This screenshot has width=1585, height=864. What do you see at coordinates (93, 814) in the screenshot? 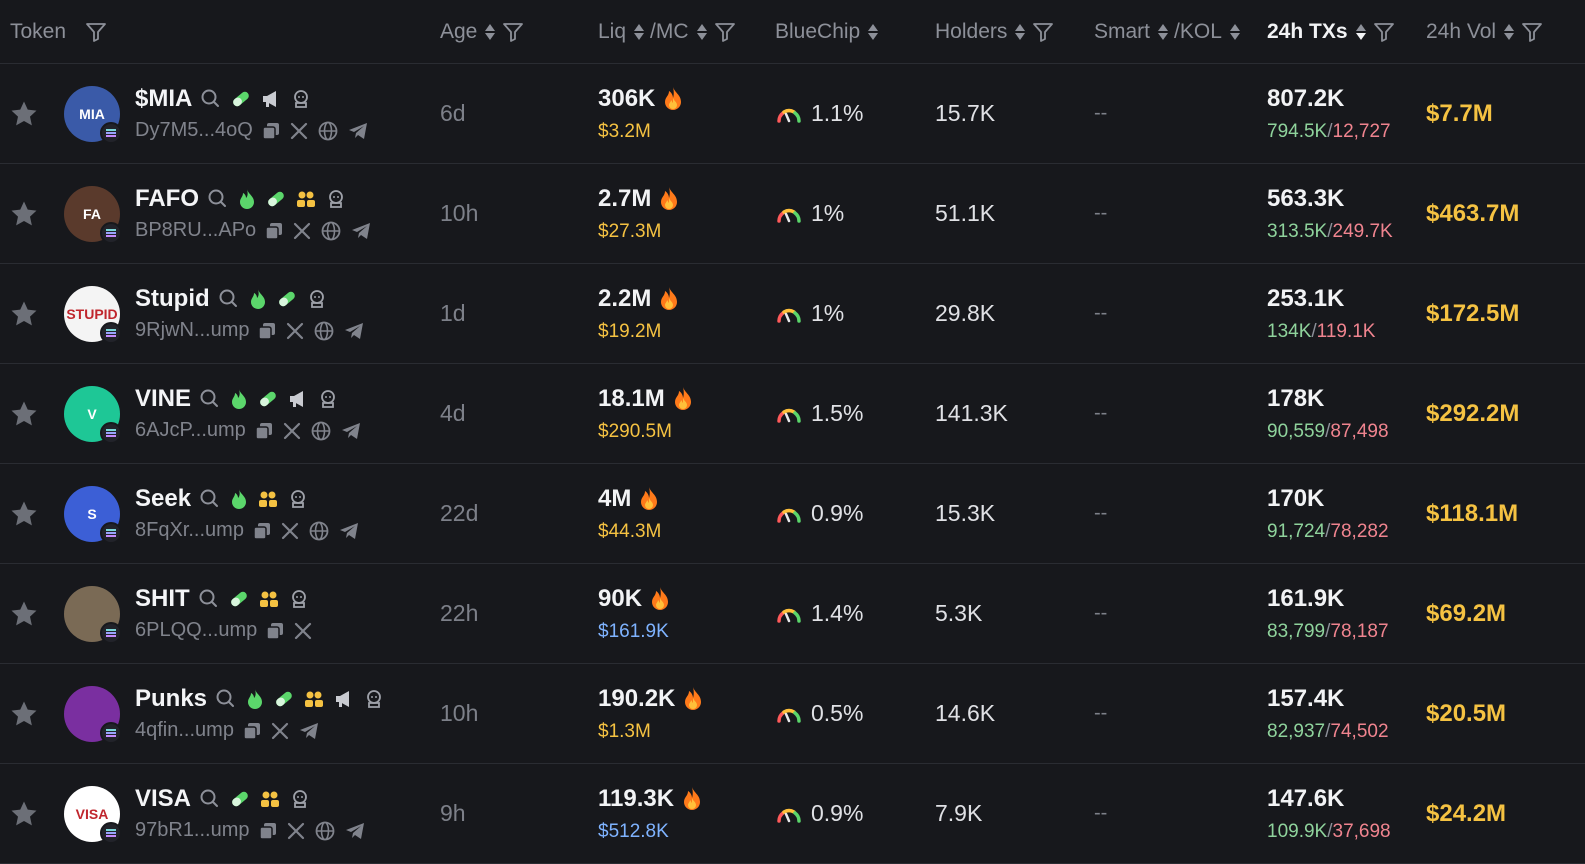
I see `avatar: VISA` at bounding box center [93, 814].